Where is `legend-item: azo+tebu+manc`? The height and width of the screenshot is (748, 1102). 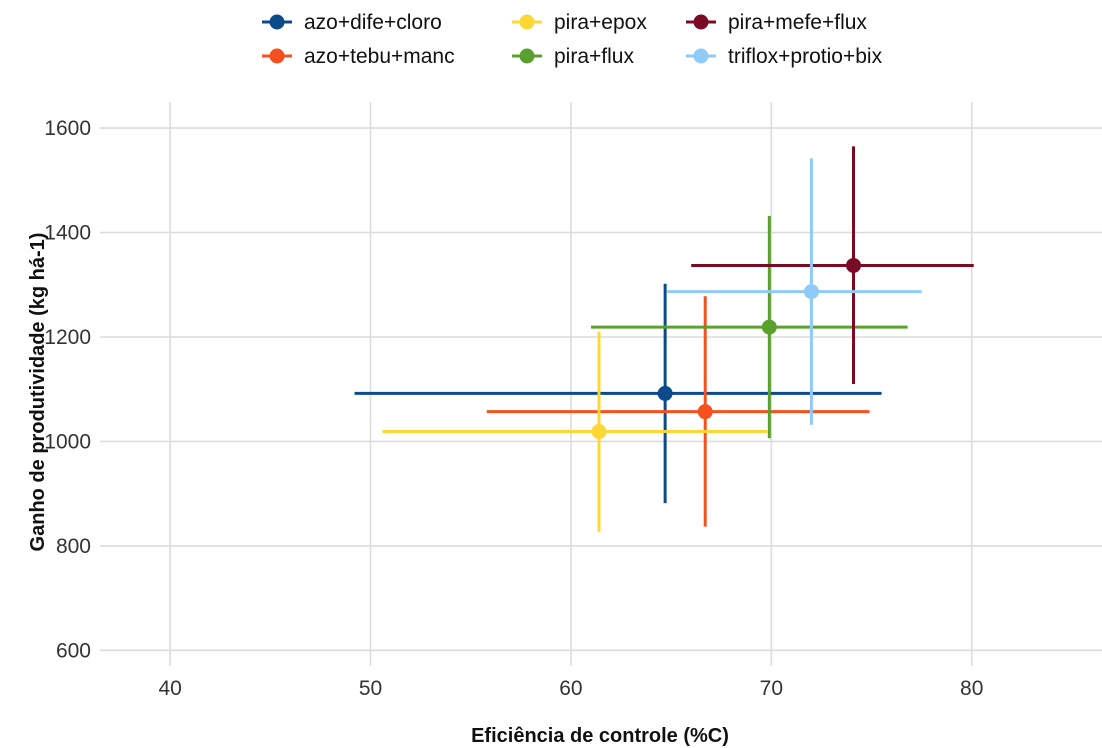
legend-item: azo+tebu+manc is located at coordinates (358, 56).